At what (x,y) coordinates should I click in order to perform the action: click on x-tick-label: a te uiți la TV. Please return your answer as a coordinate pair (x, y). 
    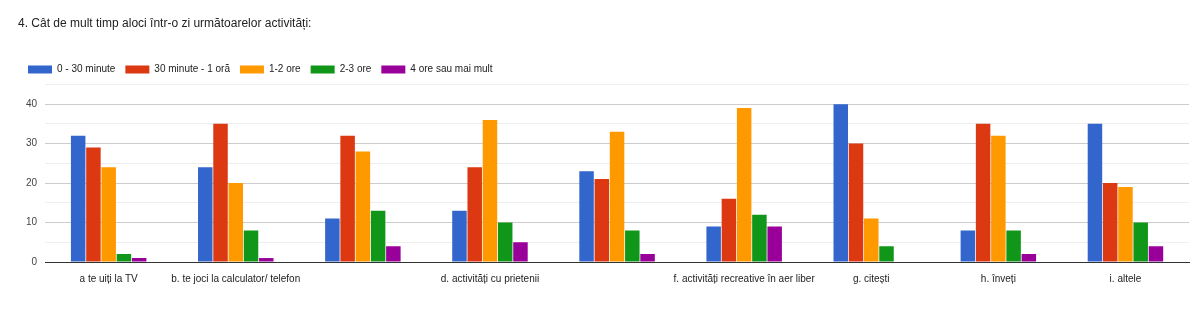
    Looking at the image, I should click on (109, 278).